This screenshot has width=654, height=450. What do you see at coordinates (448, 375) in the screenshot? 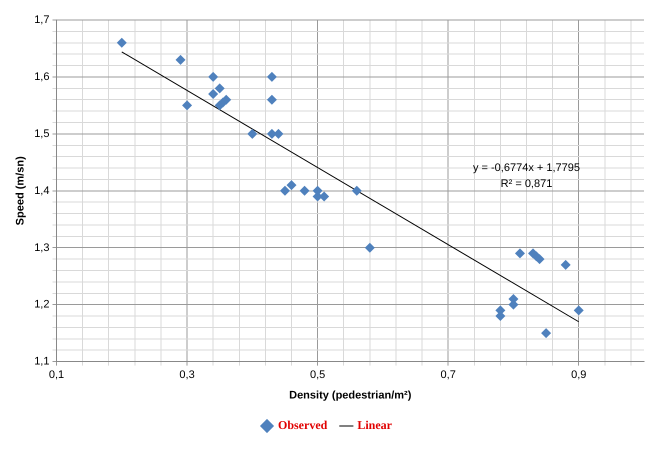
I see `x-tick-label: 0,7` at bounding box center [448, 375].